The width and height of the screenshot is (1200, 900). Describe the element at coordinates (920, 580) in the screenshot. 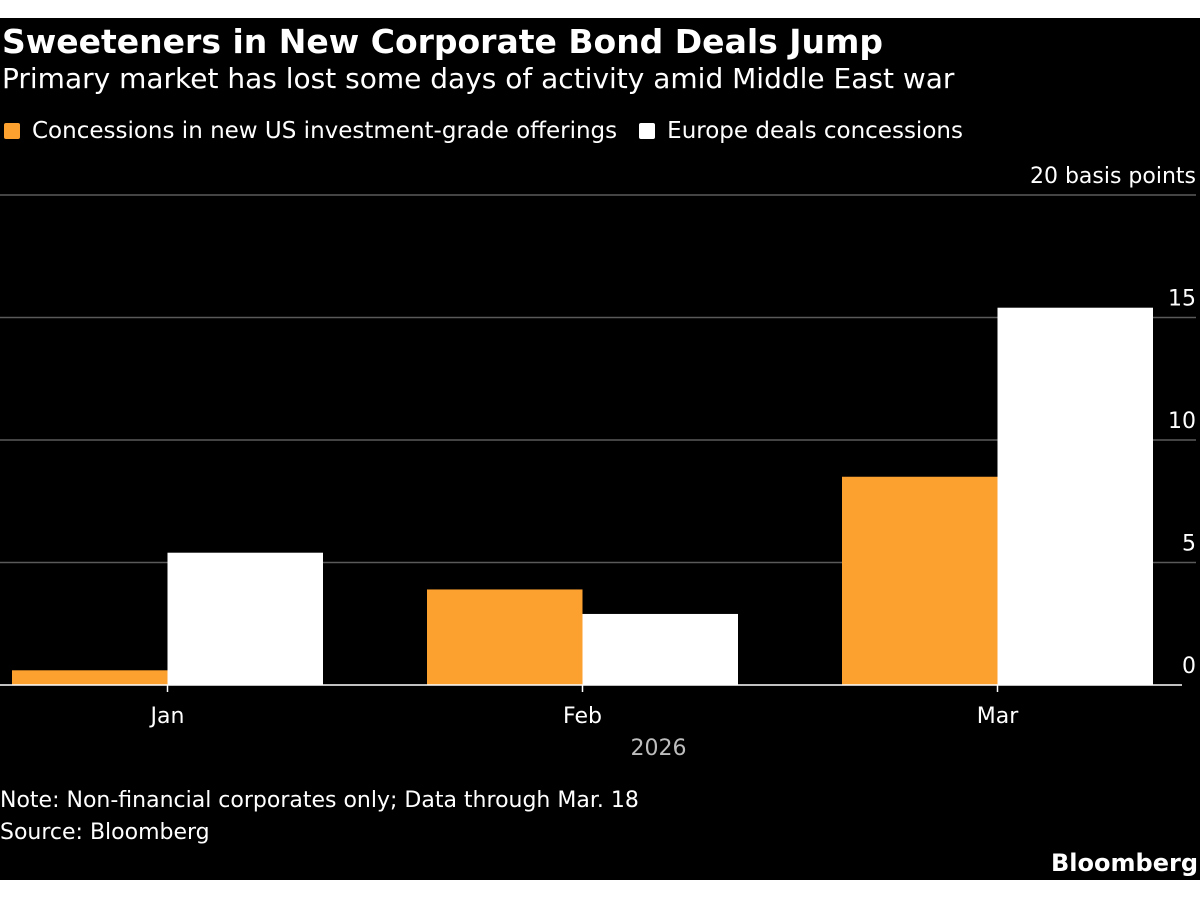

I see `bar-us-mar` at that location.